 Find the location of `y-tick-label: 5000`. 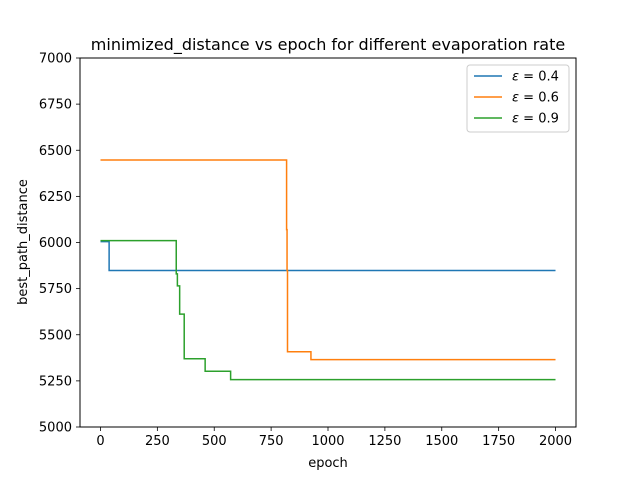

y-tick-label: 5000 is located at coordinates (55, 428).